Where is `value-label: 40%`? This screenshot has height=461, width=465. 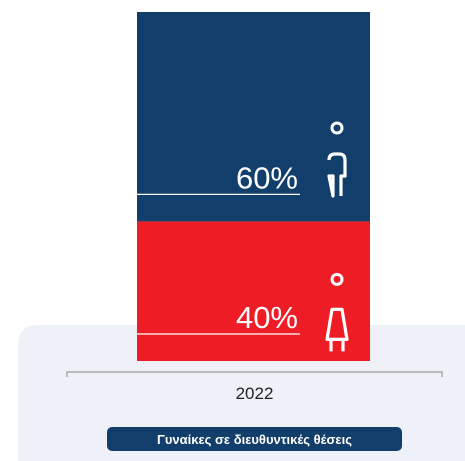
value-label: 40% is located at coordinates (267, 317).